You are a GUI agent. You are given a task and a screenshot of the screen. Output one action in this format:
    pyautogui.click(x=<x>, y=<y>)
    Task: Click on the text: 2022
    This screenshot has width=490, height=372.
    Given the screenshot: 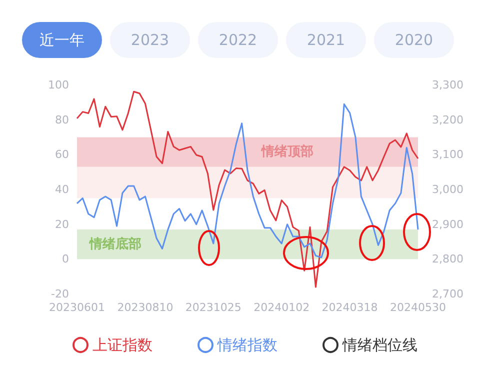 What is the action you would take?
    pyautogui.click(x=238, y=40)
    